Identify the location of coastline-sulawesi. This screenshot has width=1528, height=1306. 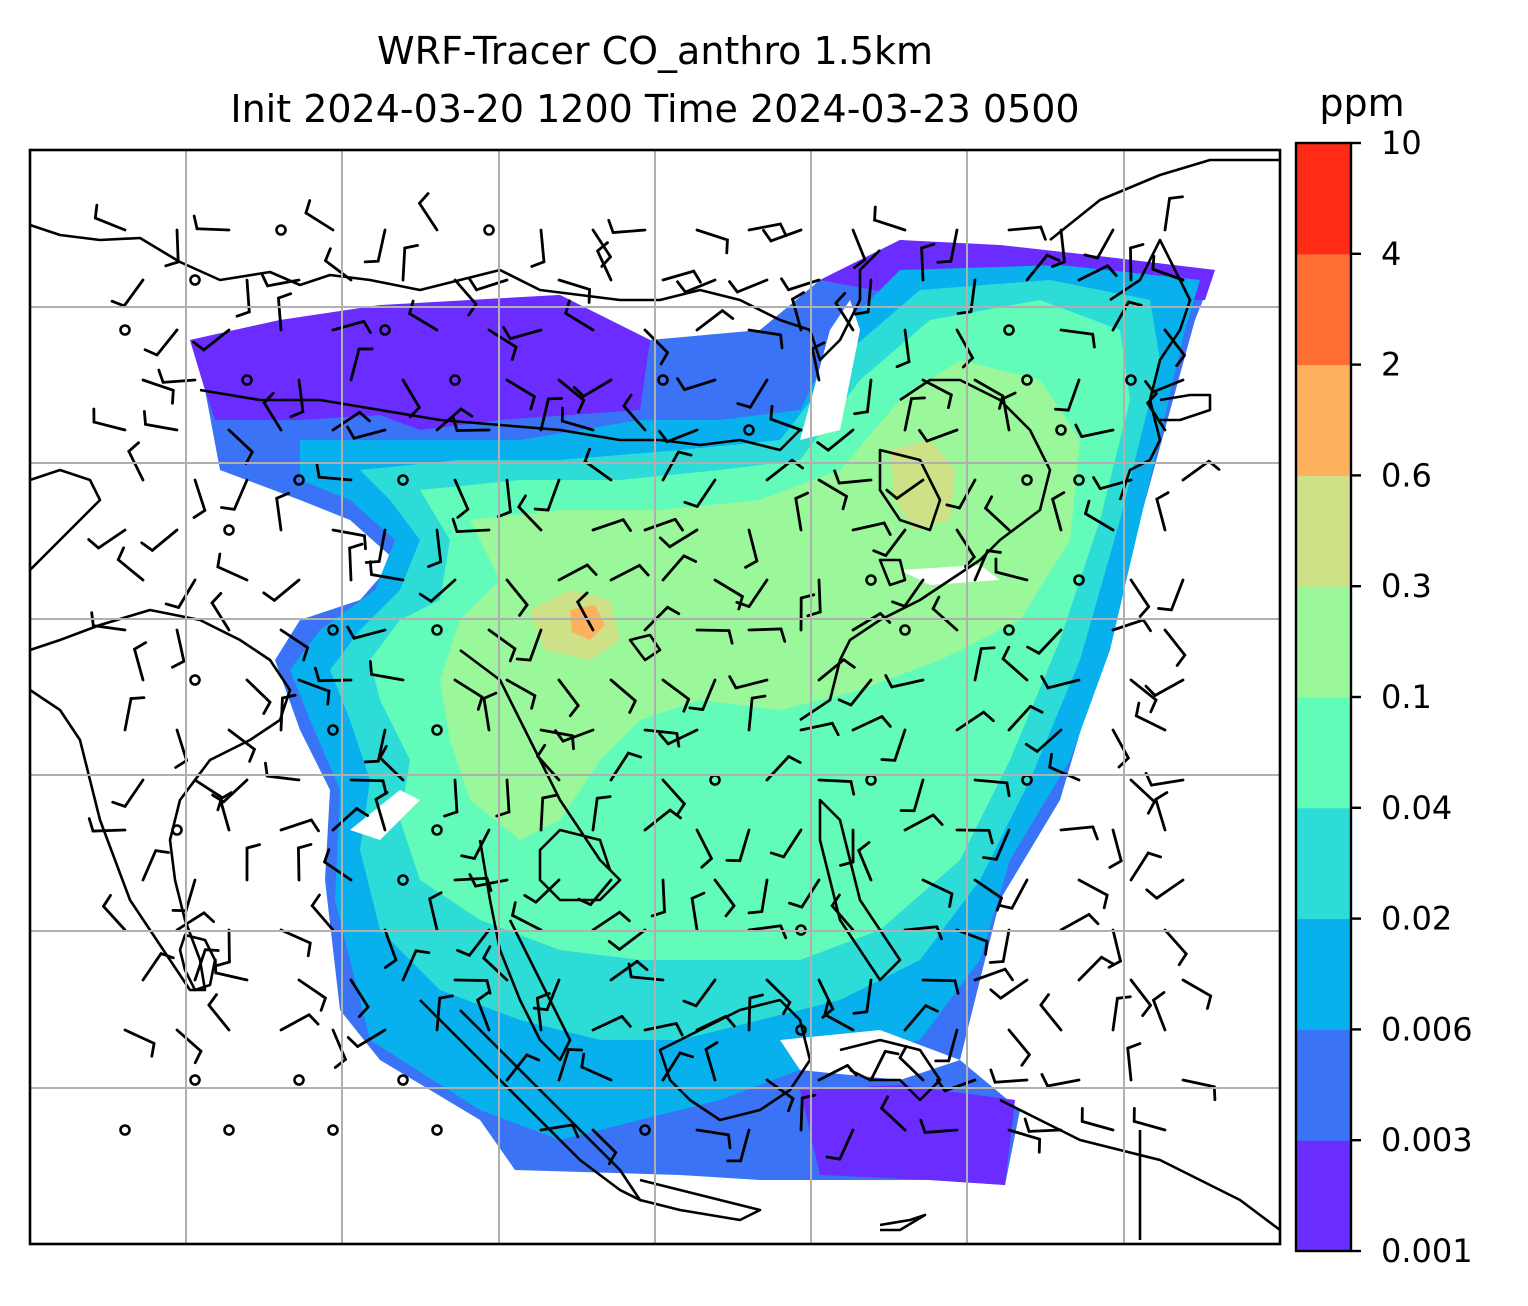
(890, 1070).